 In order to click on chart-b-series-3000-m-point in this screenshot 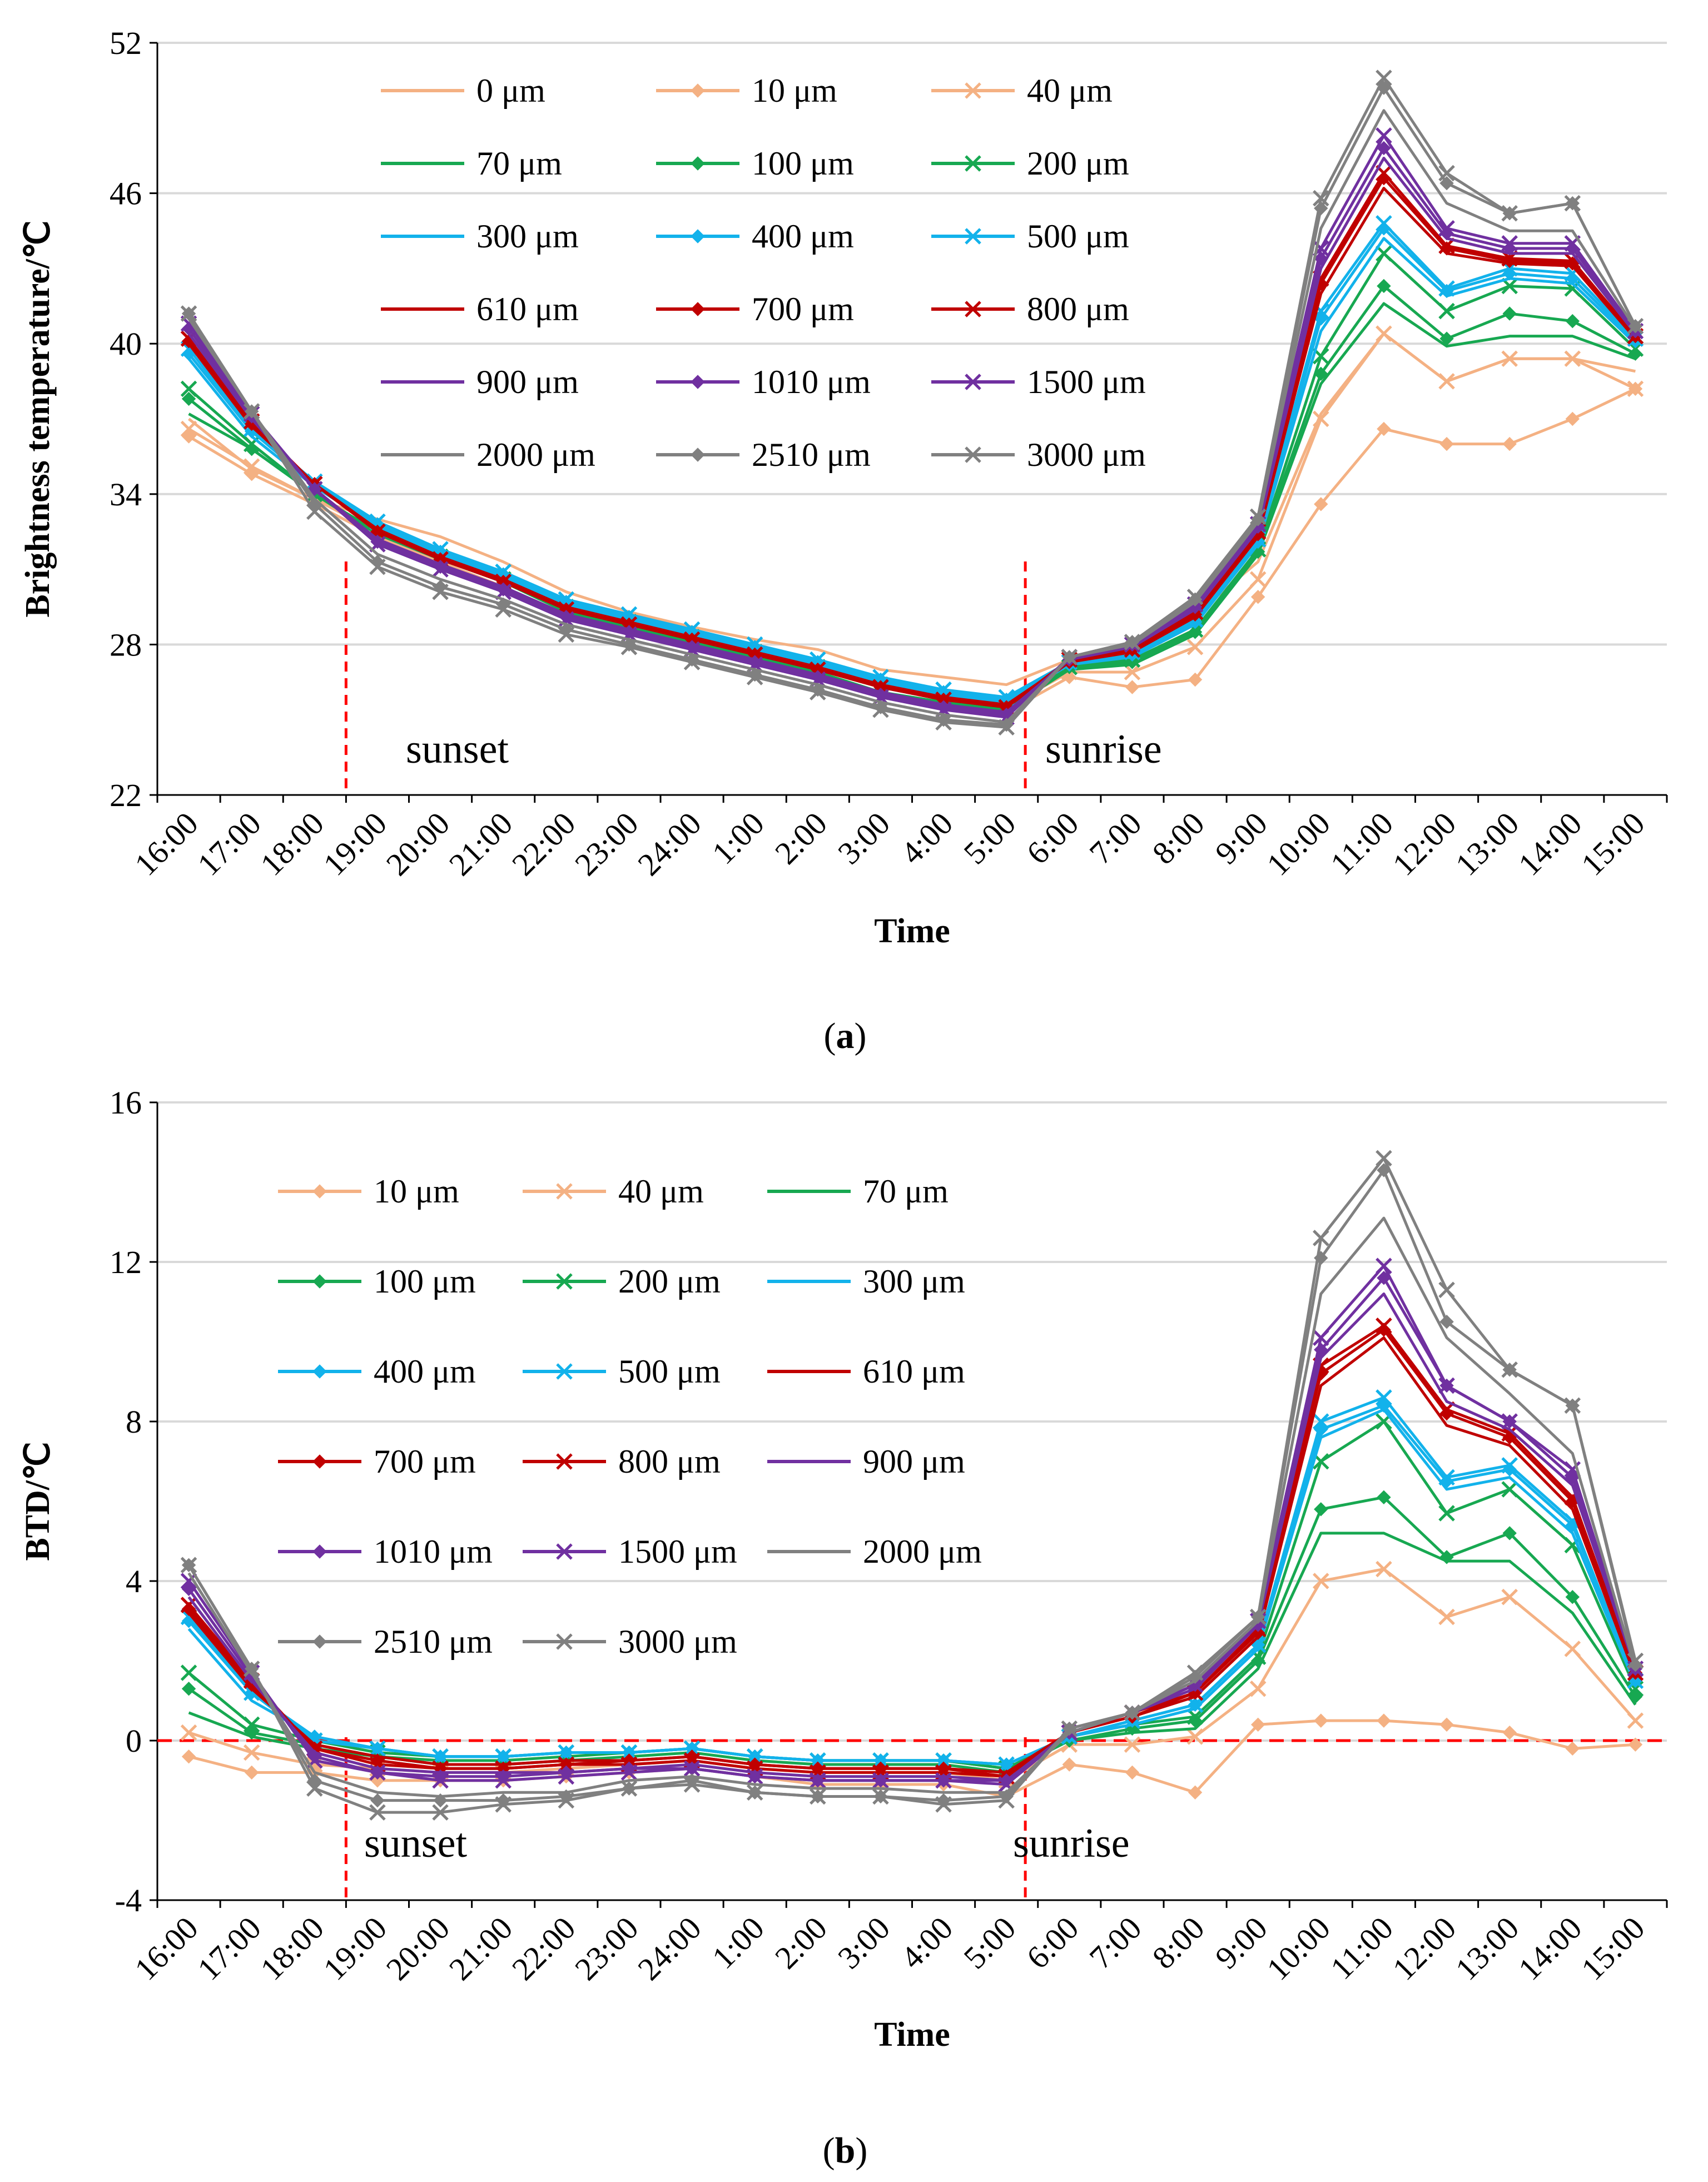, I will do `click(1258, 1617)`.